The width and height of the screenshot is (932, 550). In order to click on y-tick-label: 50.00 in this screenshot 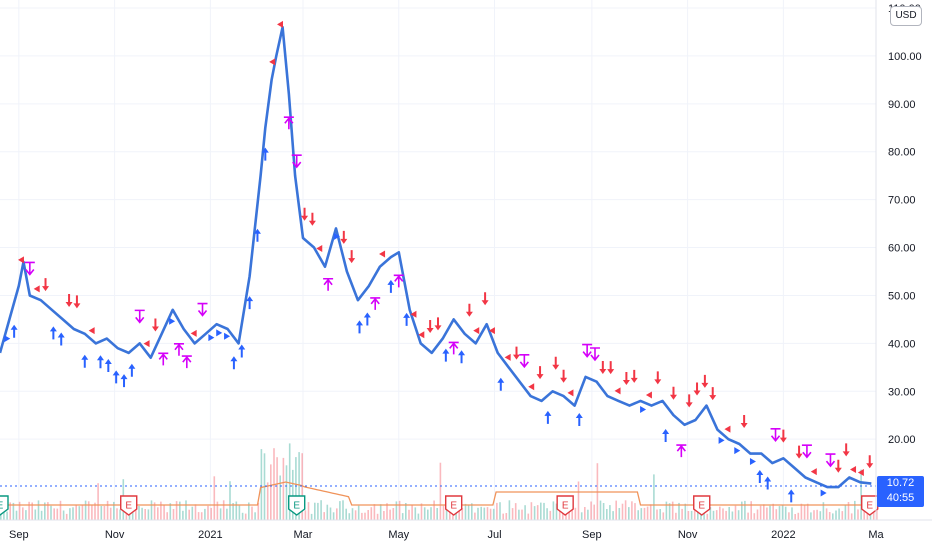, I will do `click(902, 296)`.